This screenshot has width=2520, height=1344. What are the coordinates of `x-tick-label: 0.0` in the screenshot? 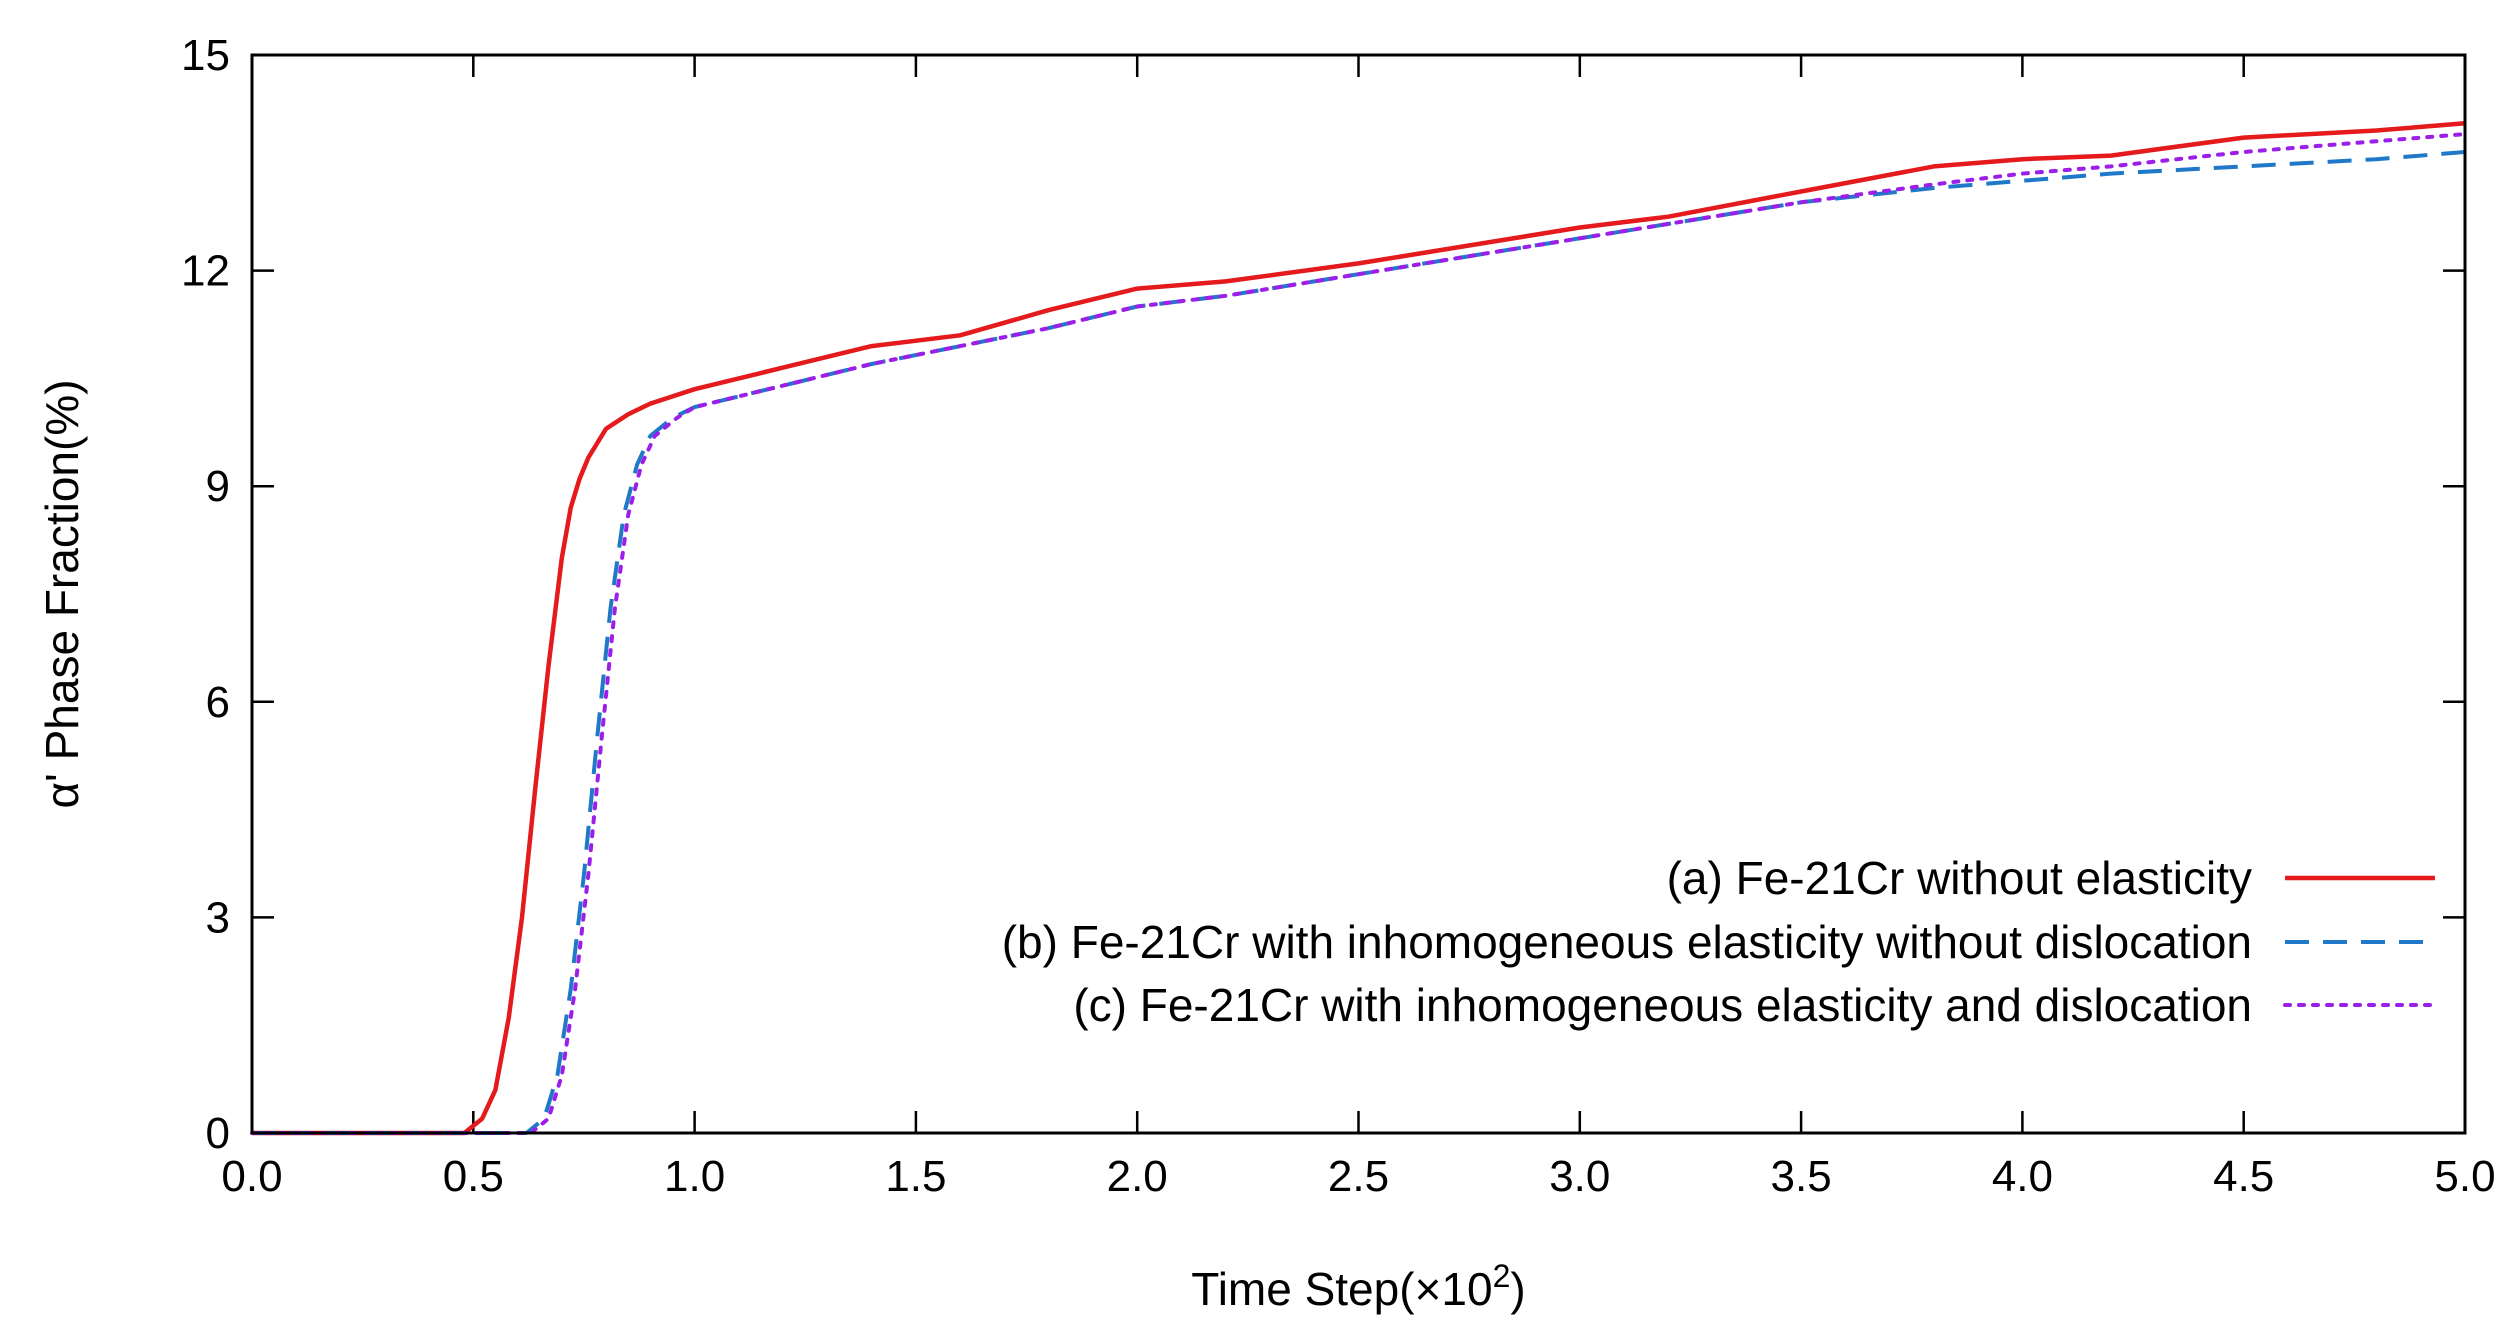 It's located at (251, 1176).